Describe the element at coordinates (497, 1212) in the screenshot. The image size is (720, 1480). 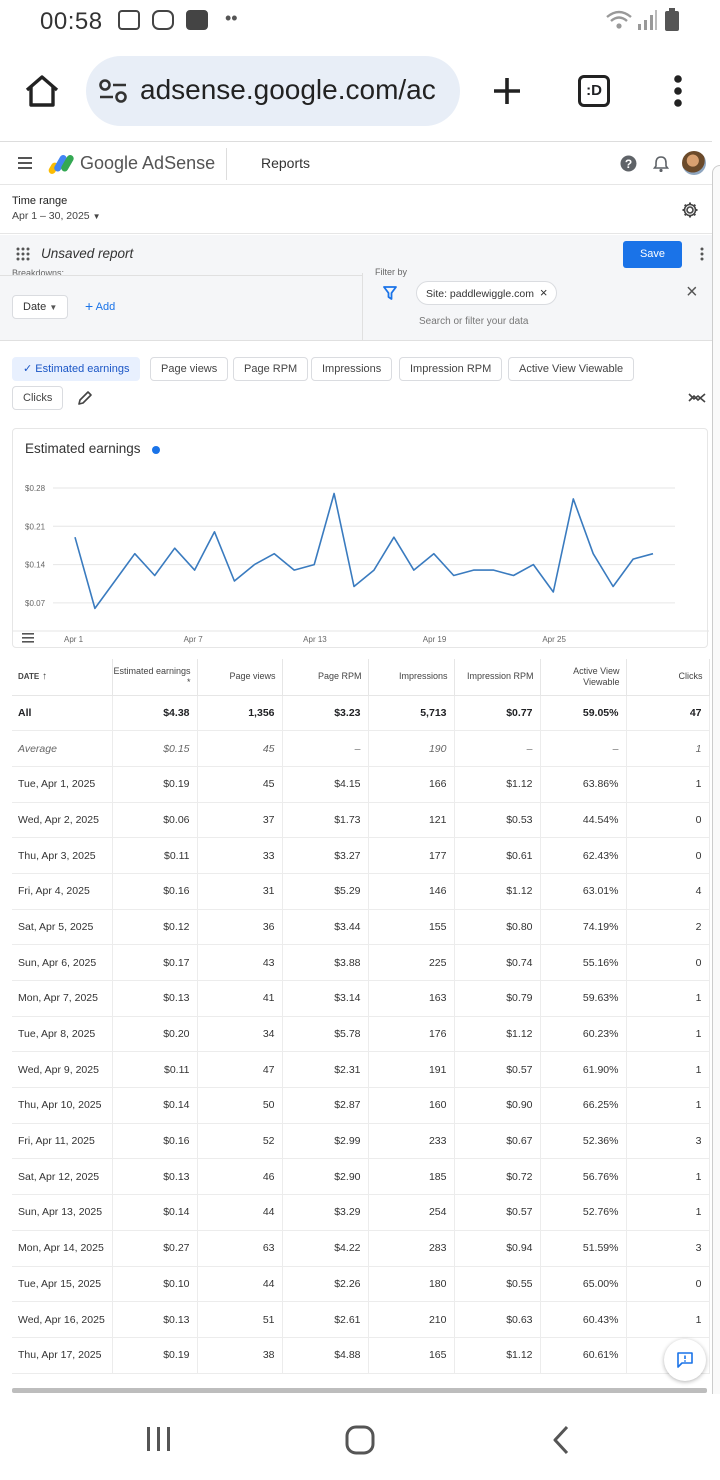
I see `table-cell-impression-rpm: $0.57` at that location.